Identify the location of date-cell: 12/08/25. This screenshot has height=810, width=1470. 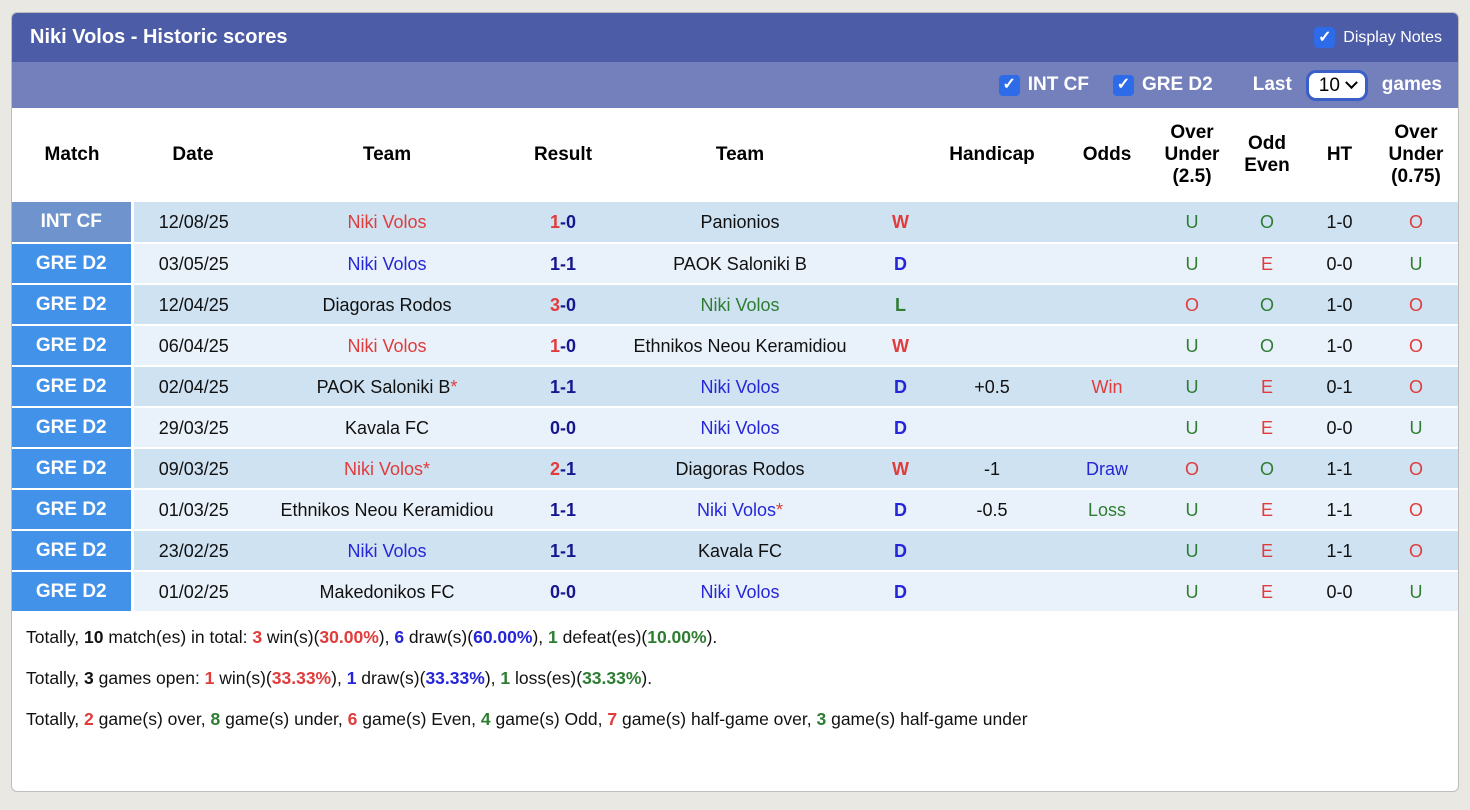
(193, 223).